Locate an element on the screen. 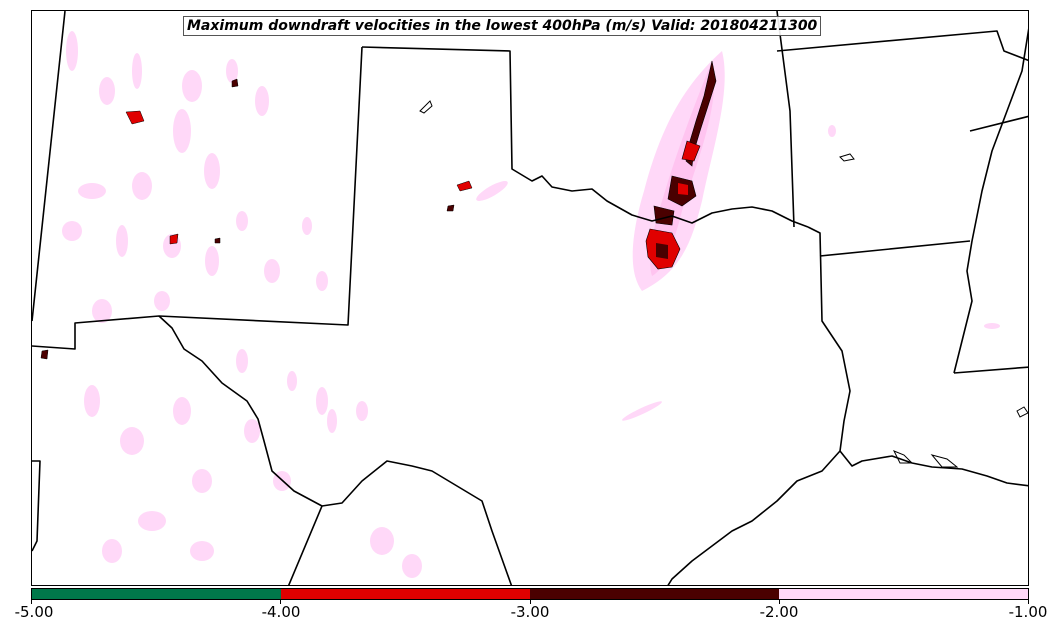  colorbar-tick-label: -1.00 is located at coordinates (1028, 612).